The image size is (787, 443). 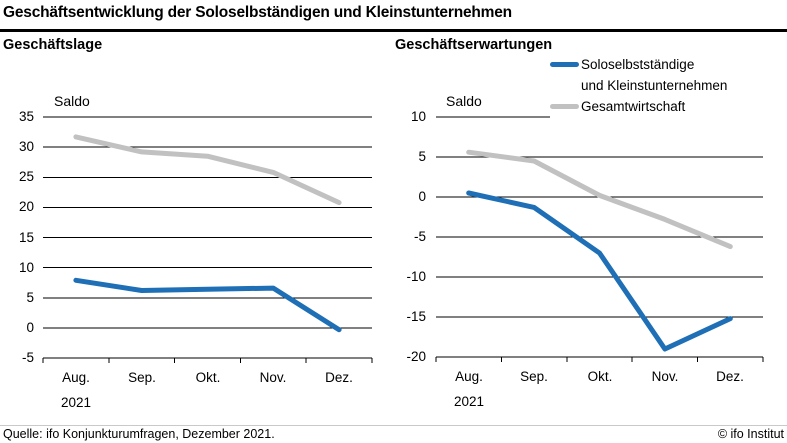 What do you see at coordinates (393, 30) in the screenshot?
I see `title-divider` at bounding box center [393, 30].